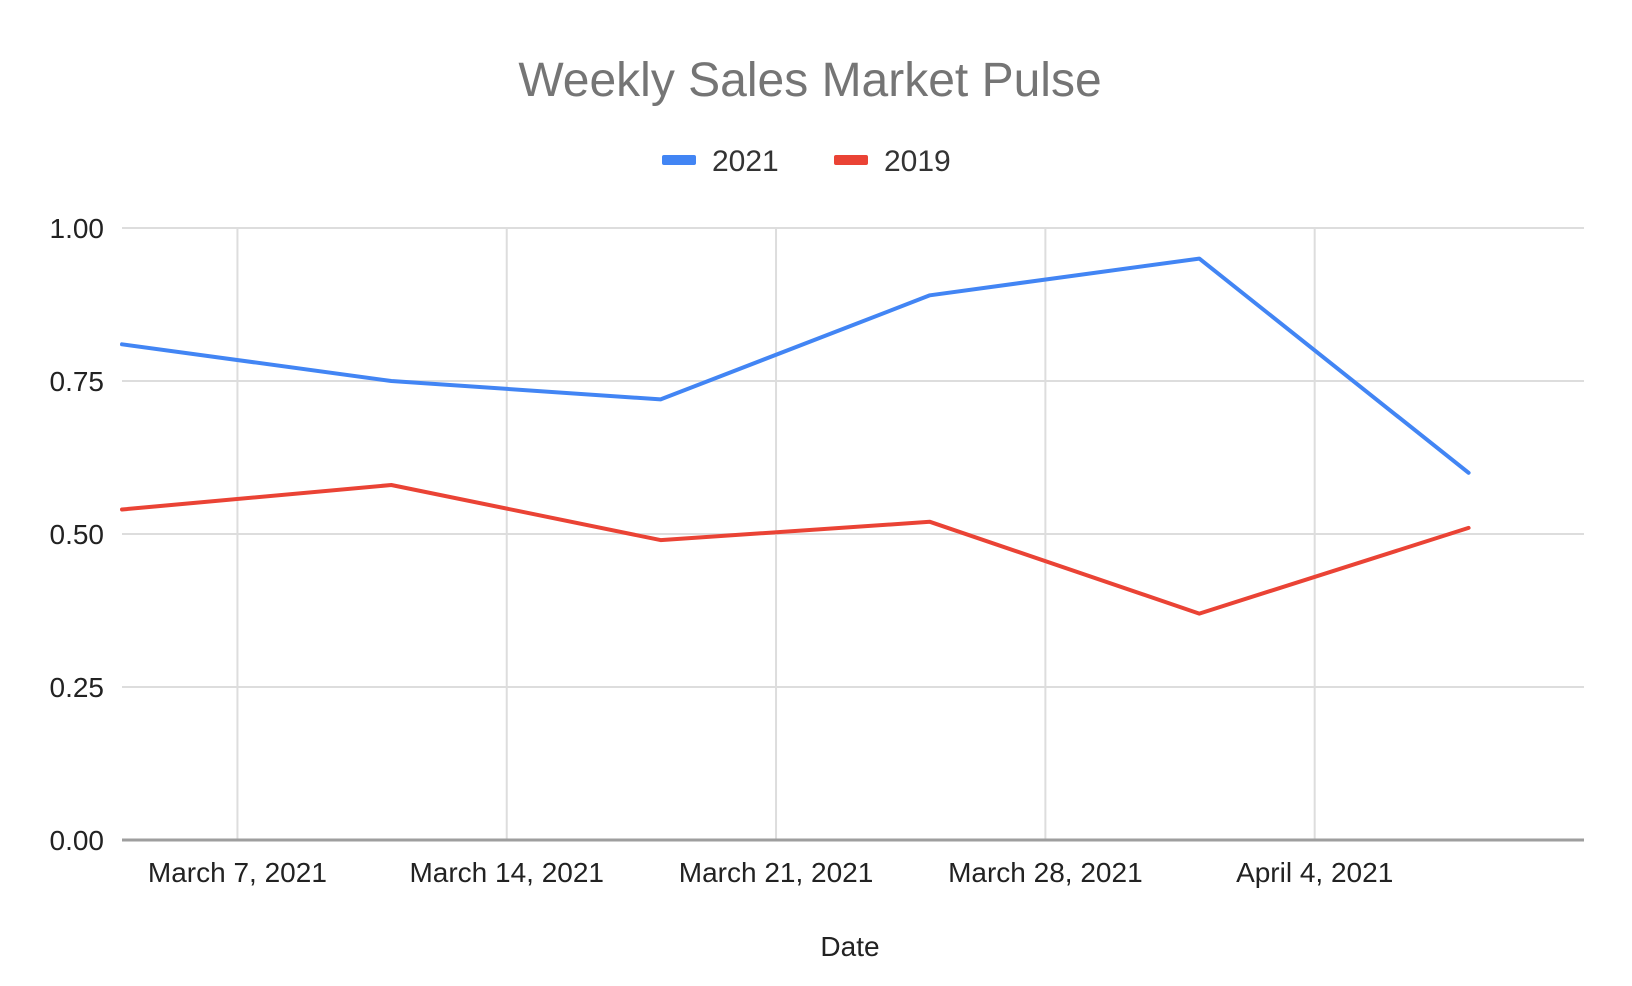 The image size is (1632, 986). I want to click on x-axis-title: Date, so click(849, 946).